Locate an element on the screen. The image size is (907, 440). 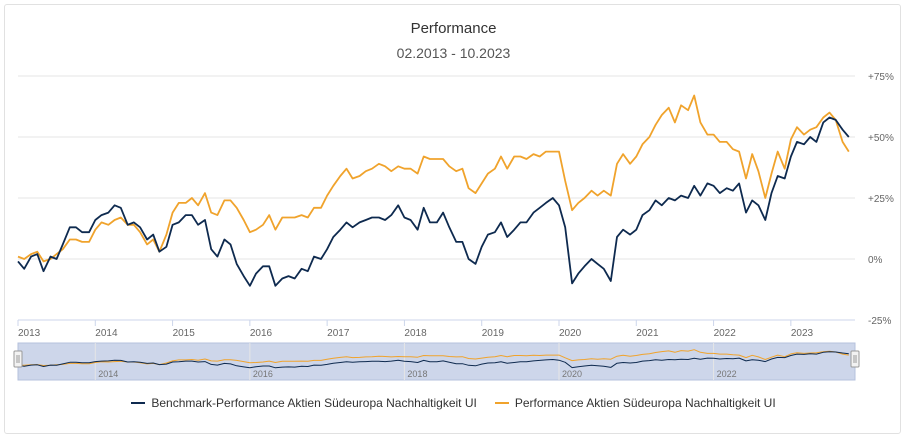
navigator-series-benchmark is located at coordinates (433, 360).